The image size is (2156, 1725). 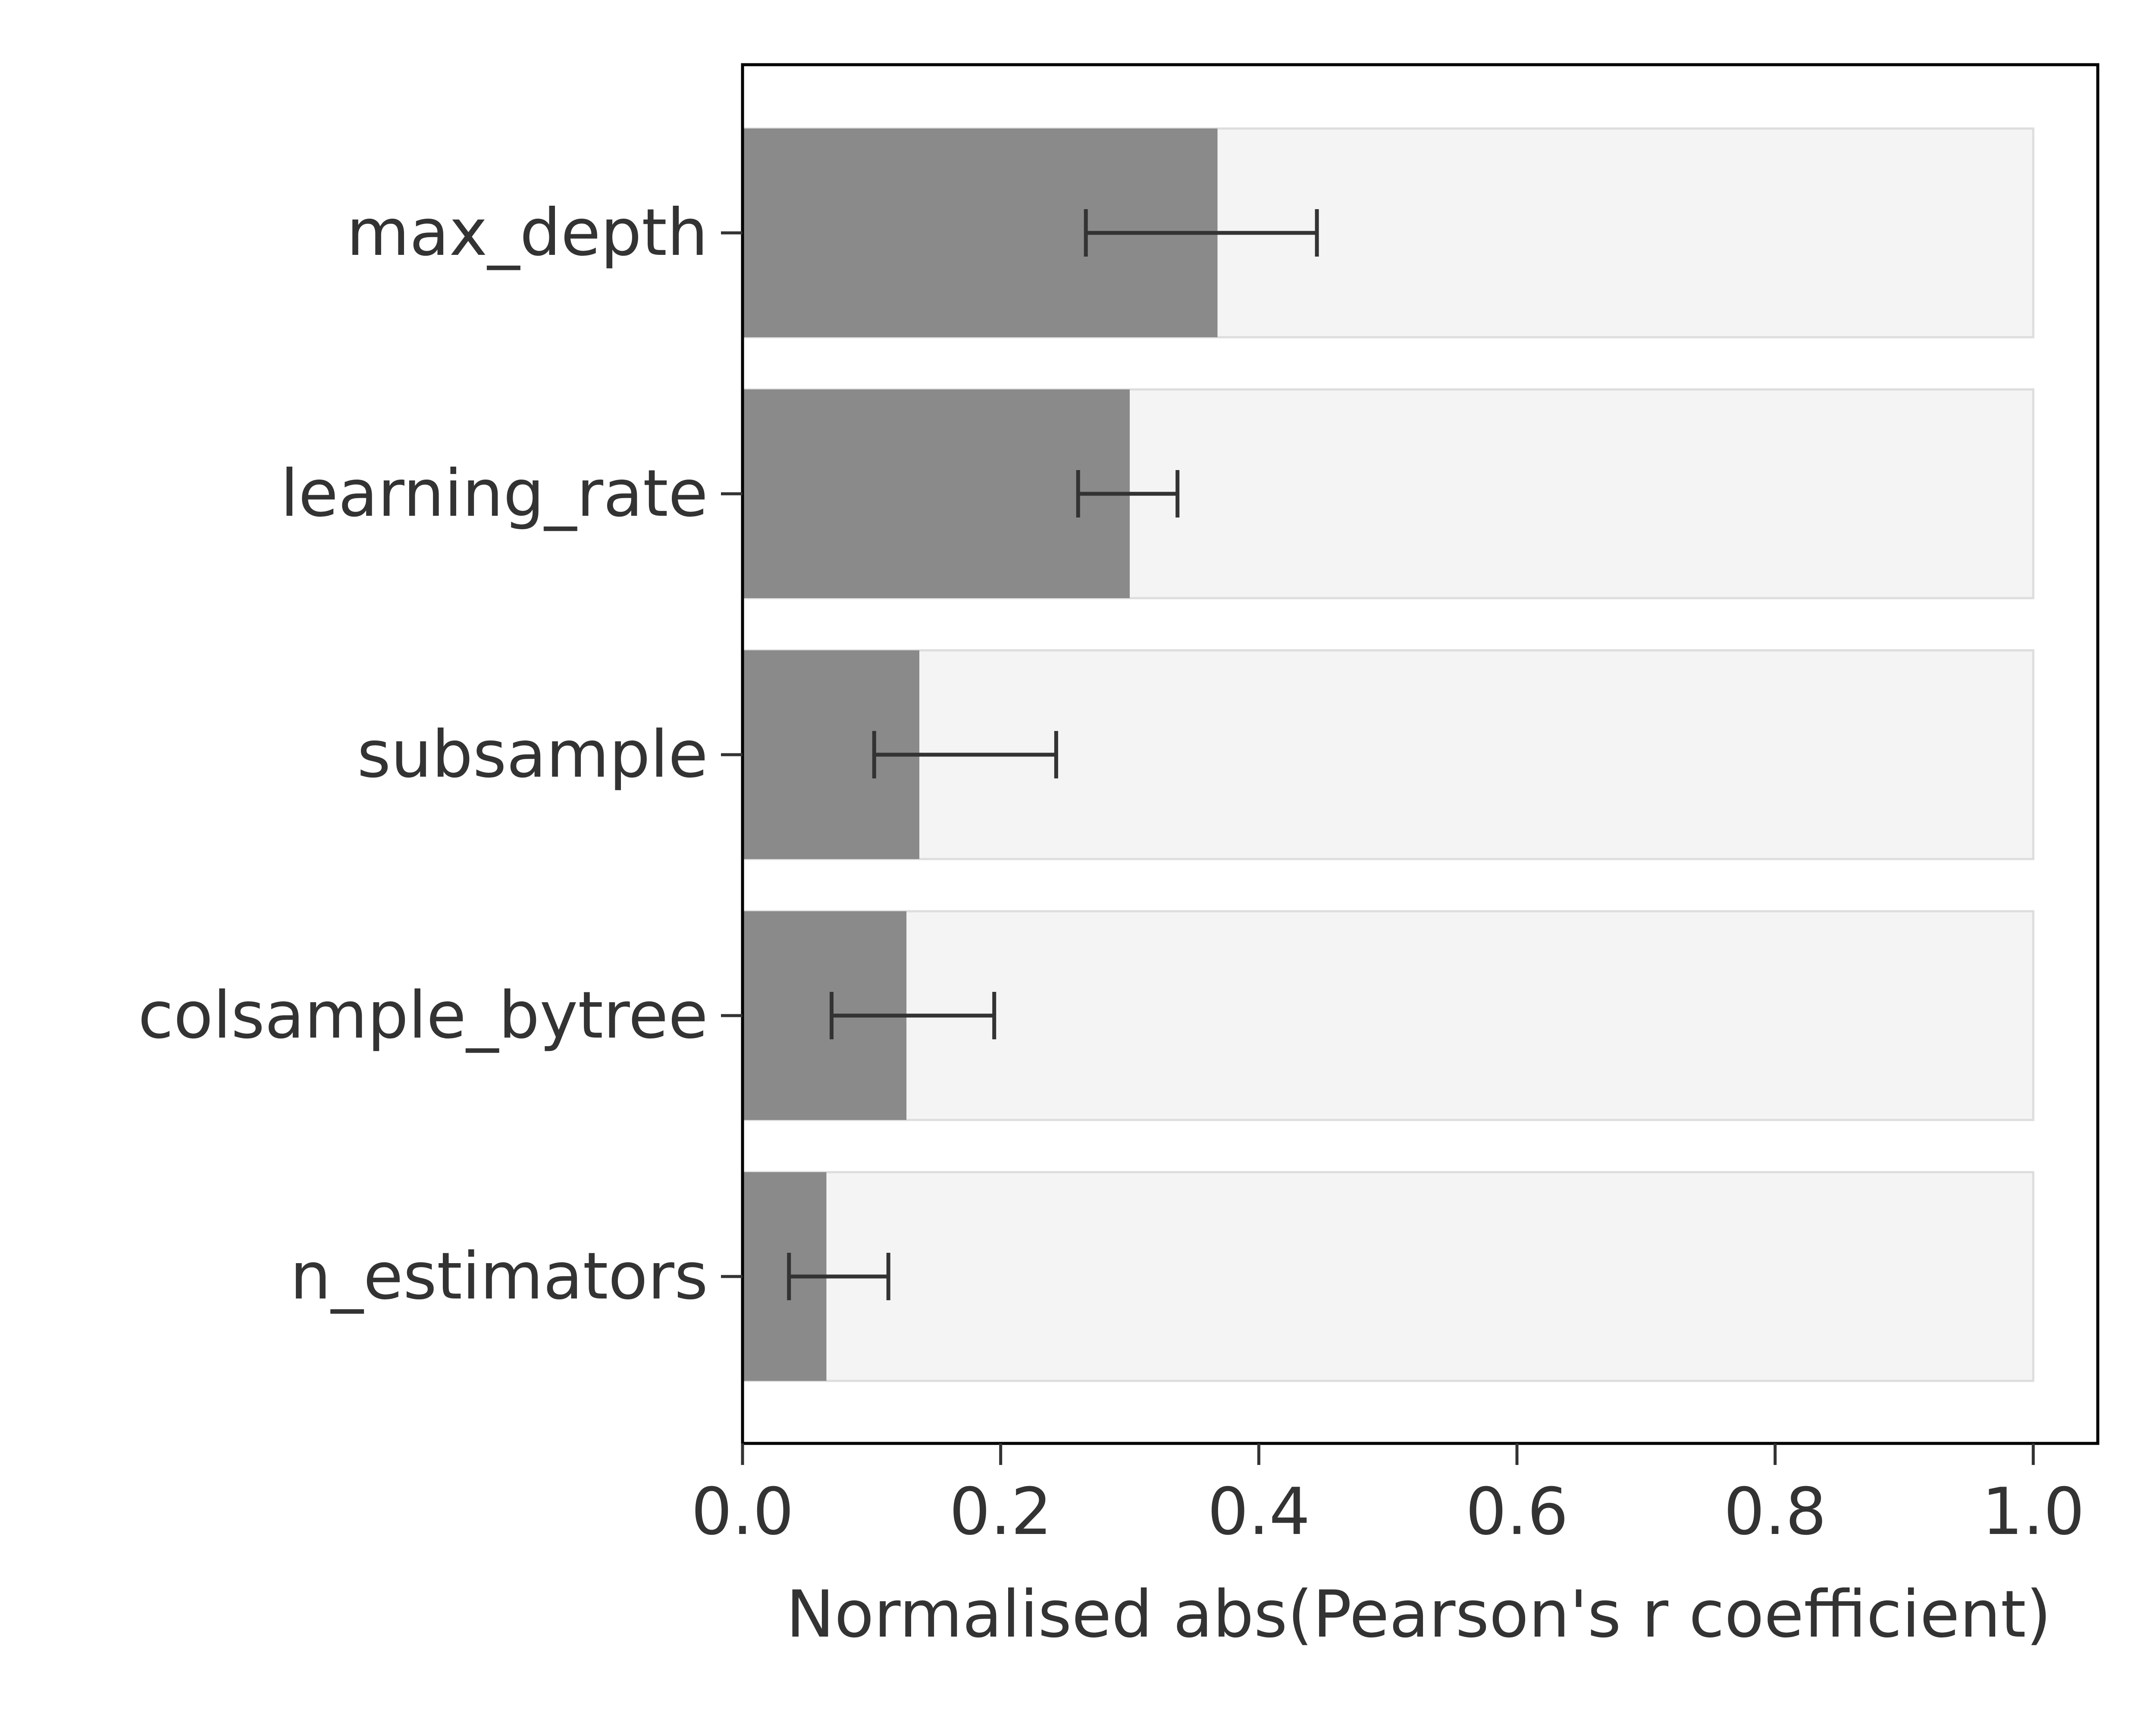 What do you see at coordinates (1517, 1511) in the screenshot?
I see `x-tick-label: 0.6` at bounding box center [1517, 1511].